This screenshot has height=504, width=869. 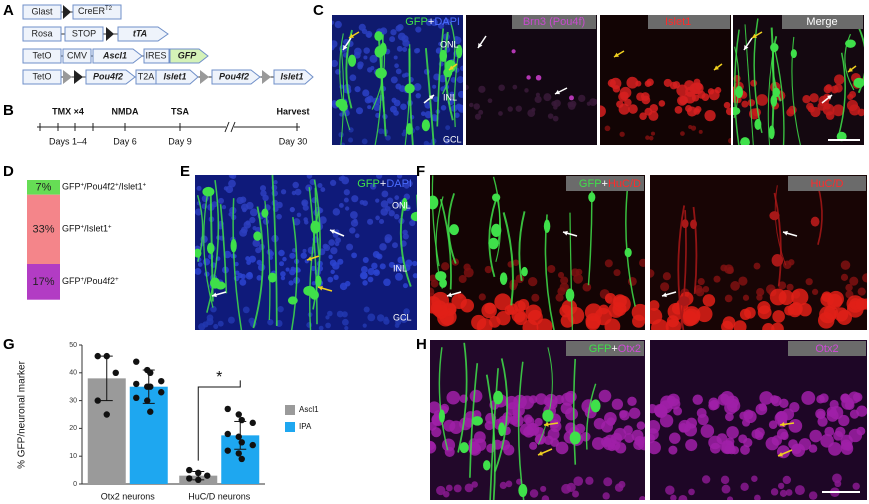 What do you see at coordinates (140, 33) in the screenshot?
I see `construct-label: tTA` at bounding box center [140, 33].